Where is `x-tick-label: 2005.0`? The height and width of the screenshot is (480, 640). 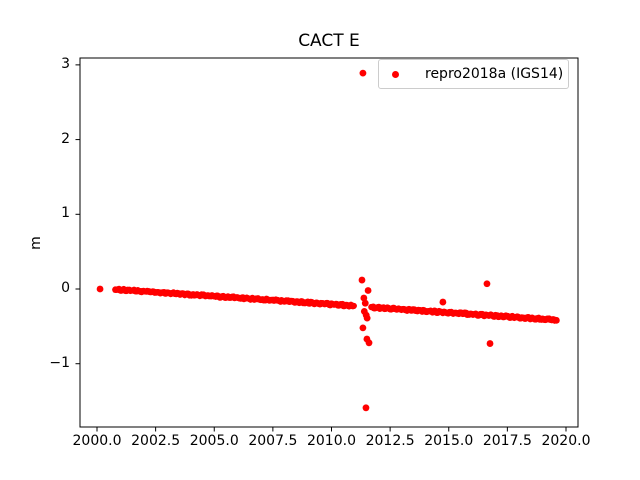 x-tick-label: 2005.0 is located at coordinates (214, 441).